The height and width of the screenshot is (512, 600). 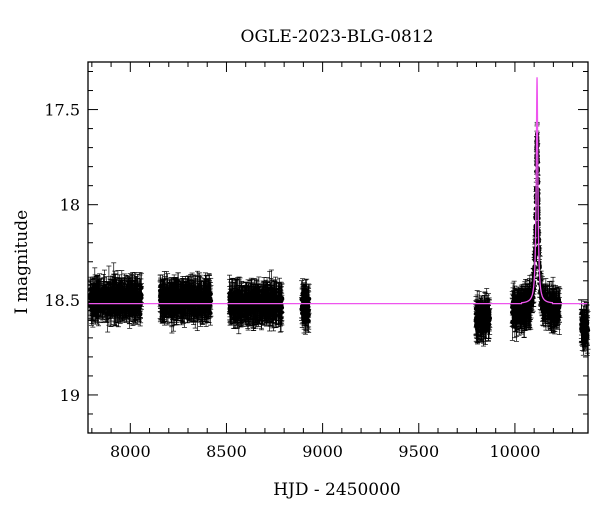 I want to click on y-tick-label: 18, so click(x=70, y=205).